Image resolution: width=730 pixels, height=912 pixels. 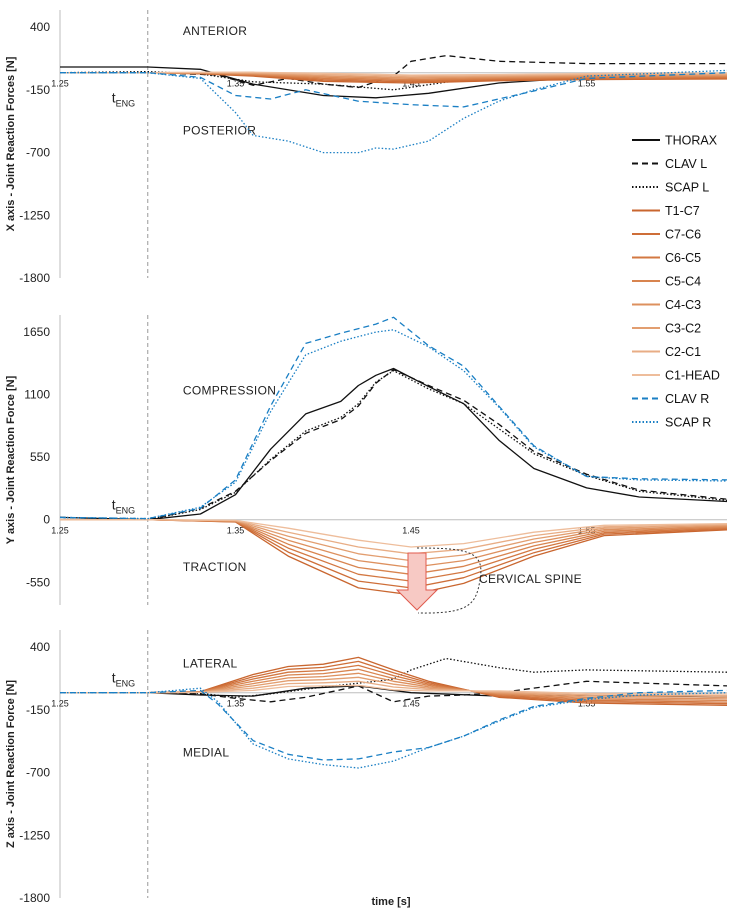 What do you see at coordinates (688, 423) in the screenshot?
I see `legend-label-scap-r: SCAP R` at bounding box center [688, 423].